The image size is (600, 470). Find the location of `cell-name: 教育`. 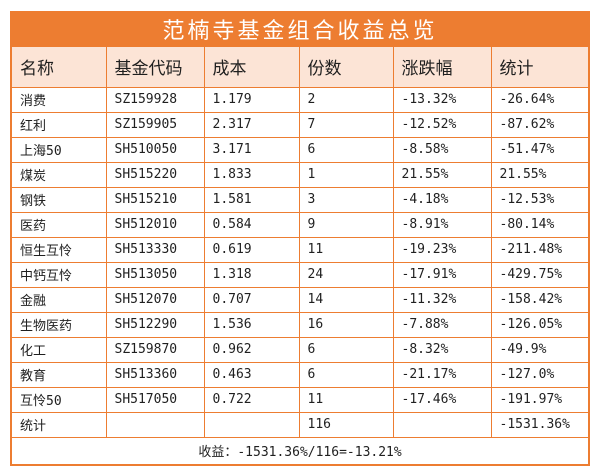

cell-name: 教育 is located at coordinates (58, 374).